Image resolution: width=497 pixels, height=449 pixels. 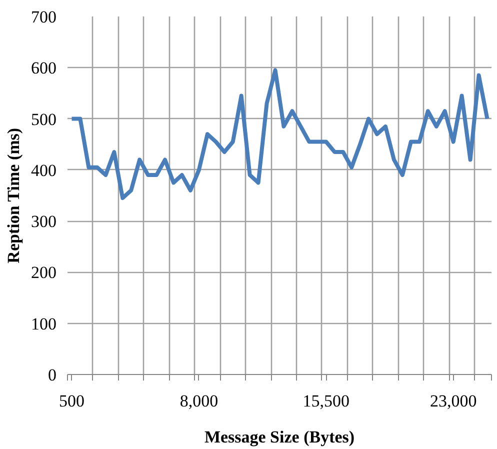 I want to click on y-tick-label: 700, so click(x=43, y=17).